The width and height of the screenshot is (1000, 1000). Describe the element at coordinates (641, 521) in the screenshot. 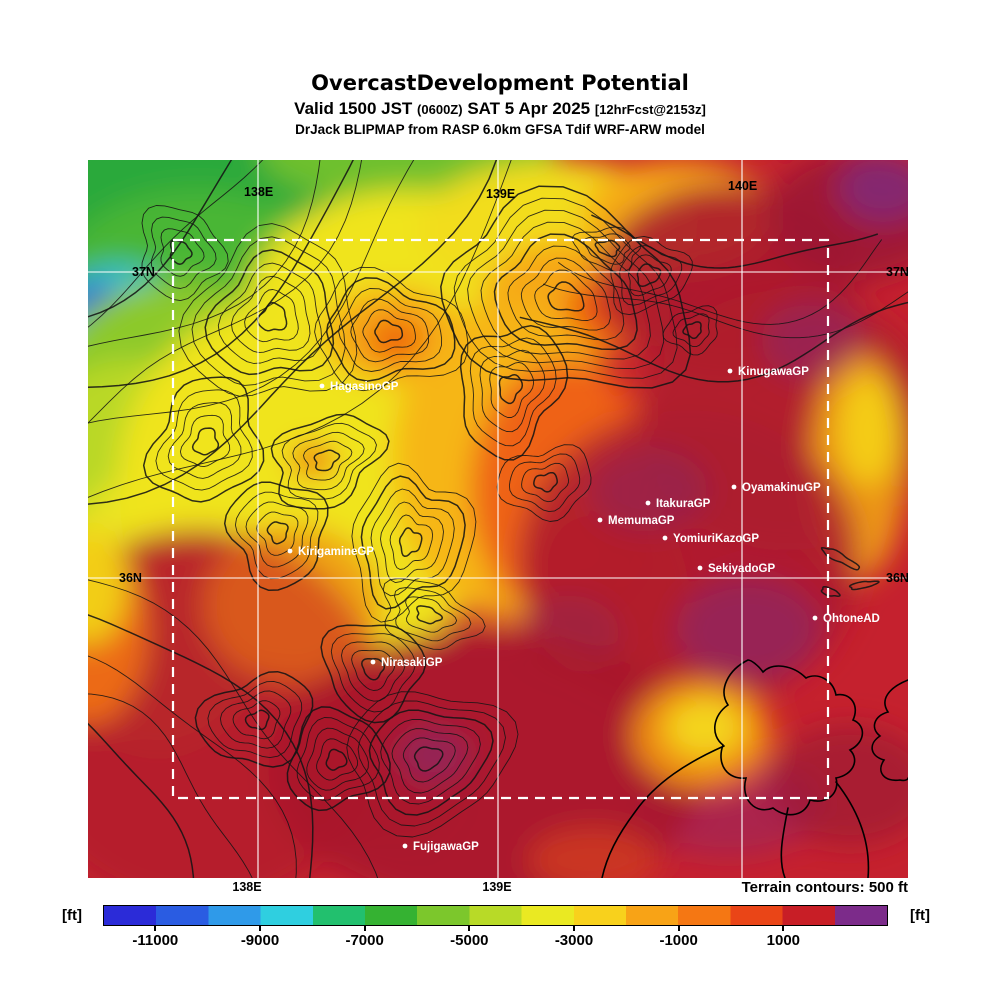

I see `site-label: MemumaGP` at that location.